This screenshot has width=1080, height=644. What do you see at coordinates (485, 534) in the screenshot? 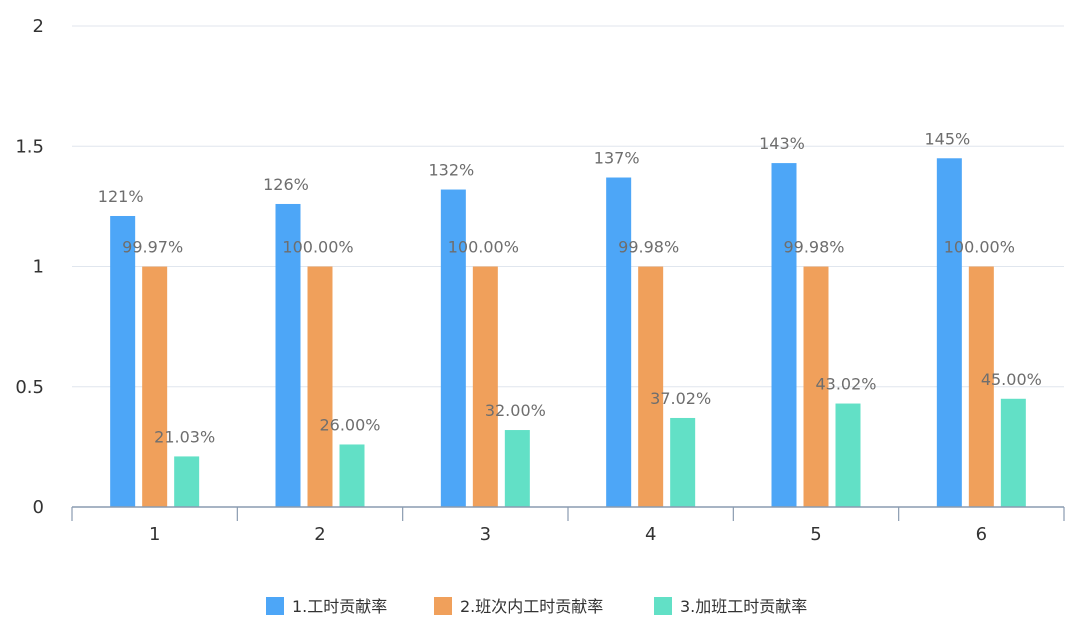
I see `x-tick-label: 3` at bounding box center [485, 534].